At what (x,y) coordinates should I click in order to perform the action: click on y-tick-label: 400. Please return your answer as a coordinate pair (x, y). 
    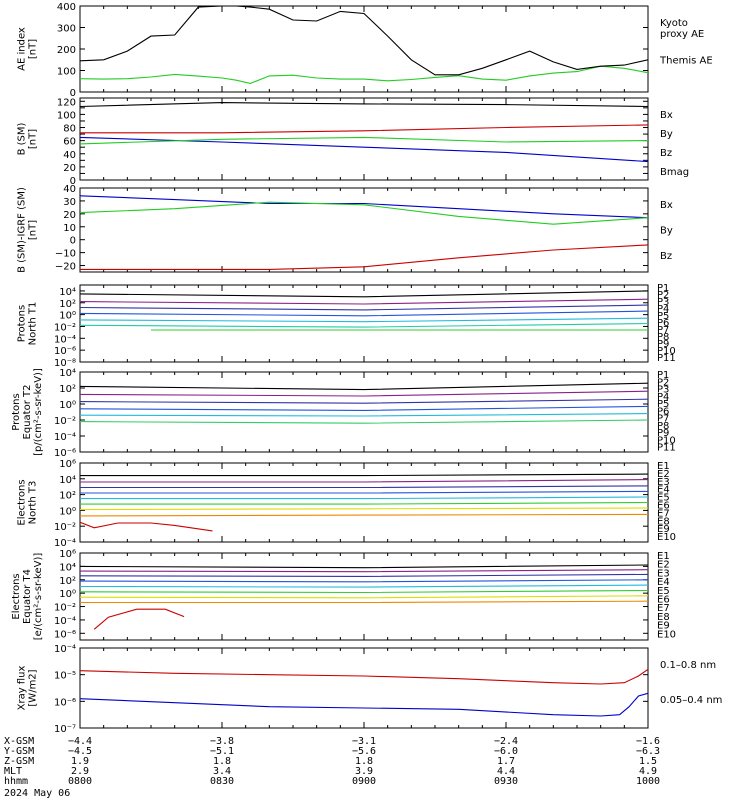
    Looking at the image, I should click on (66, 7).